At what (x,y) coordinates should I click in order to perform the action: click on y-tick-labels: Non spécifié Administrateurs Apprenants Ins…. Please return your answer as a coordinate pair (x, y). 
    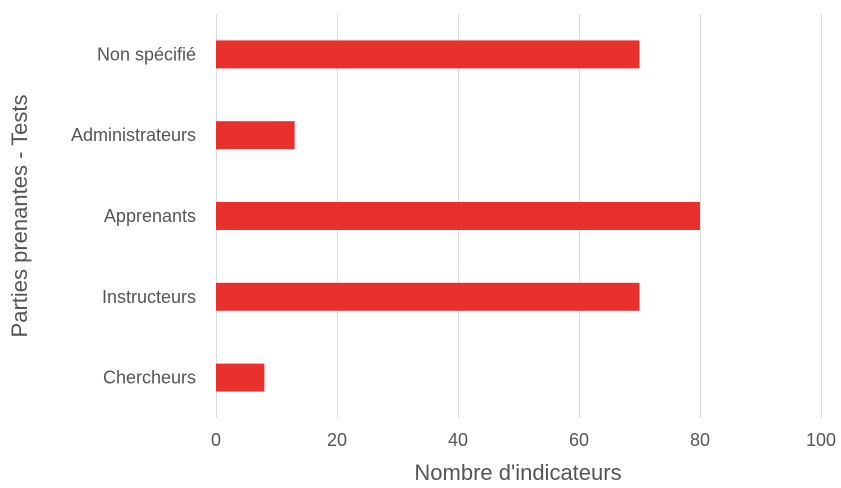
    Looking at the image, I should click on (133, 215).